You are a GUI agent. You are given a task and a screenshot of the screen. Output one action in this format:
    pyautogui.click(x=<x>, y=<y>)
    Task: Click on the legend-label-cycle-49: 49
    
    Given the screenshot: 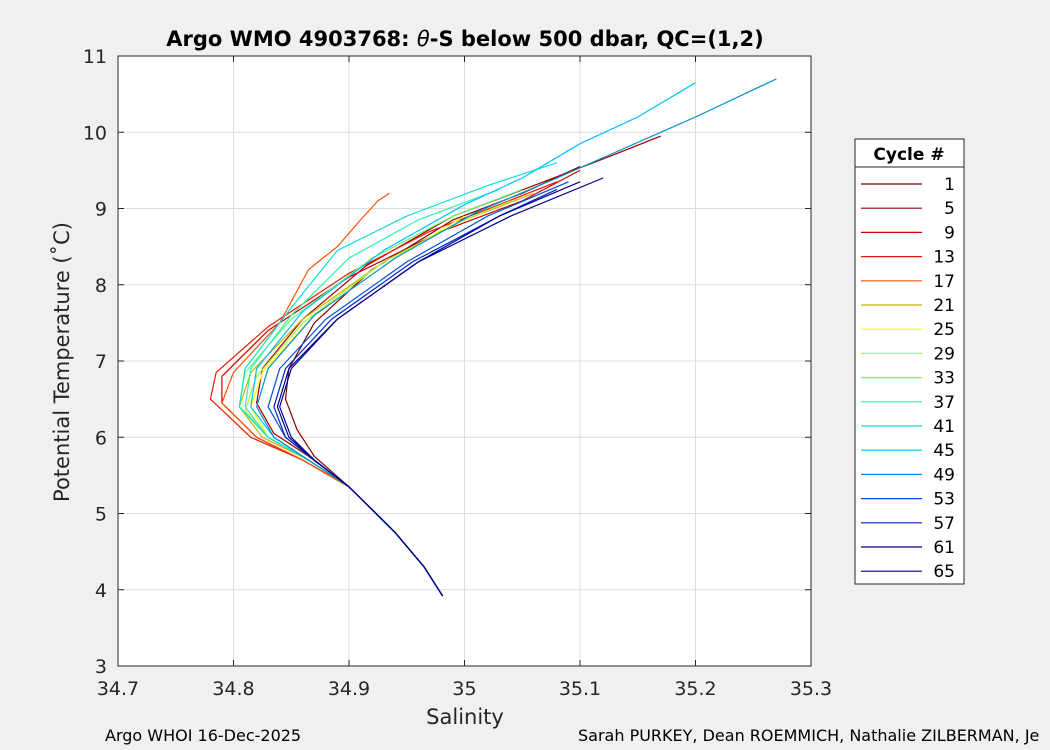 What is the action you would take?
    pyautogui.click(x=944, y=475)
    